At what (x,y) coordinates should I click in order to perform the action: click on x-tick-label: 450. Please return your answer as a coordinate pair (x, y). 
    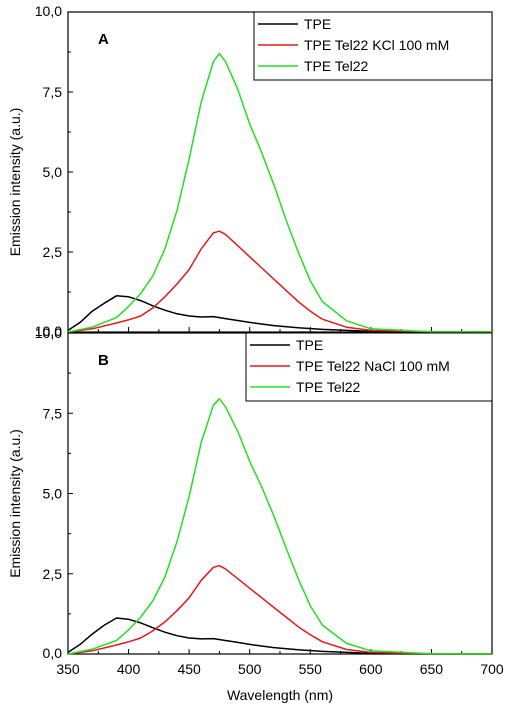
    Looking at the image, I should click on (189, 669).